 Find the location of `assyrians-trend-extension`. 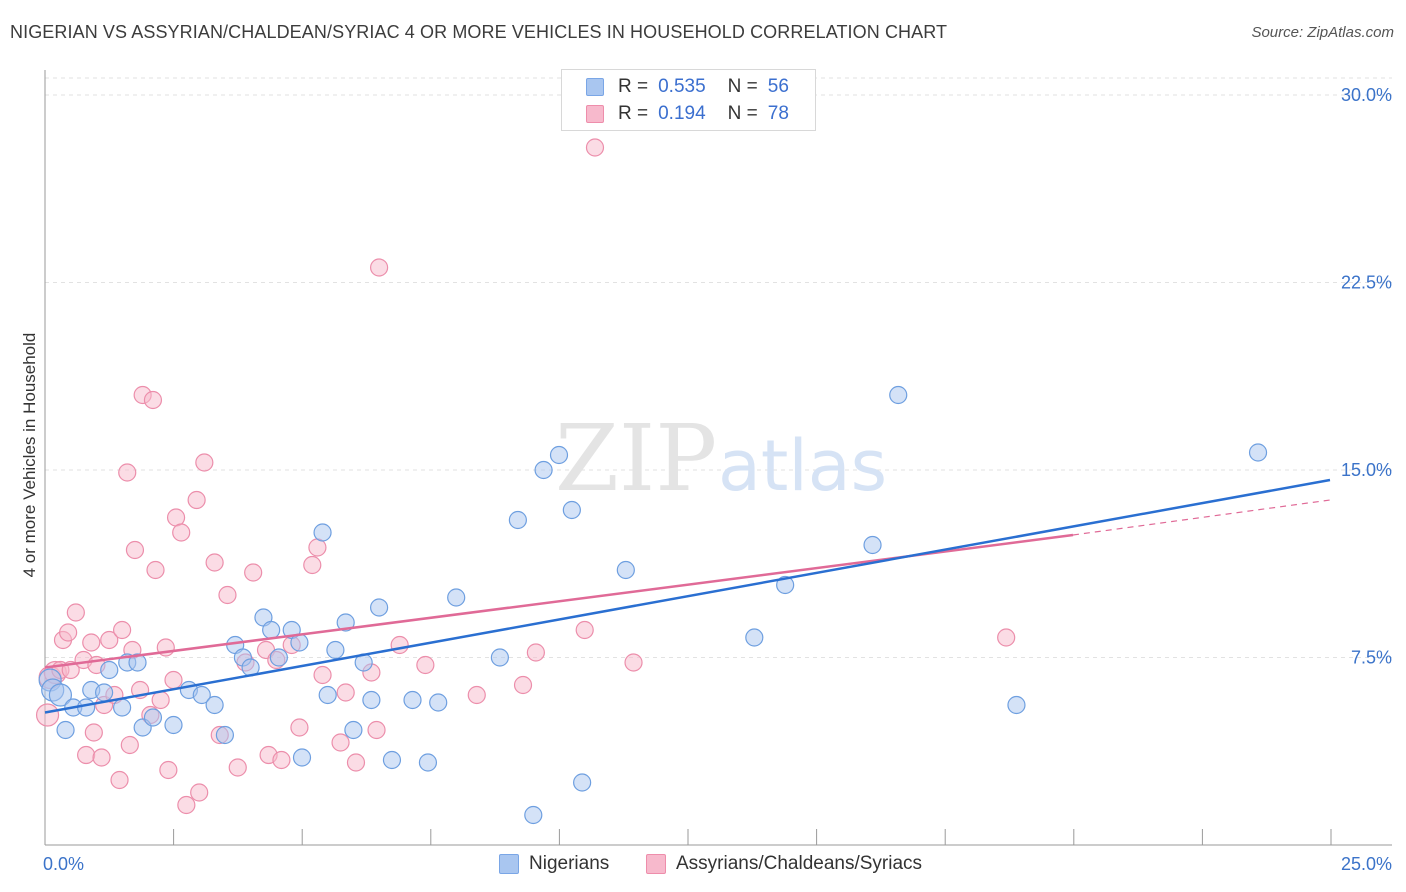

assyrians-trend-extension is located at coordinates (1201, 517).